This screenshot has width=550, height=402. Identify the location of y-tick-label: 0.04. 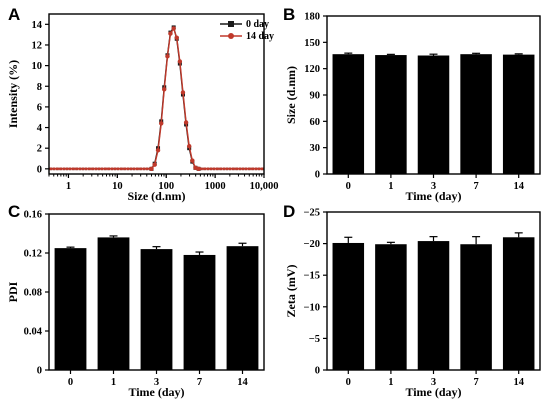
(33, 332).